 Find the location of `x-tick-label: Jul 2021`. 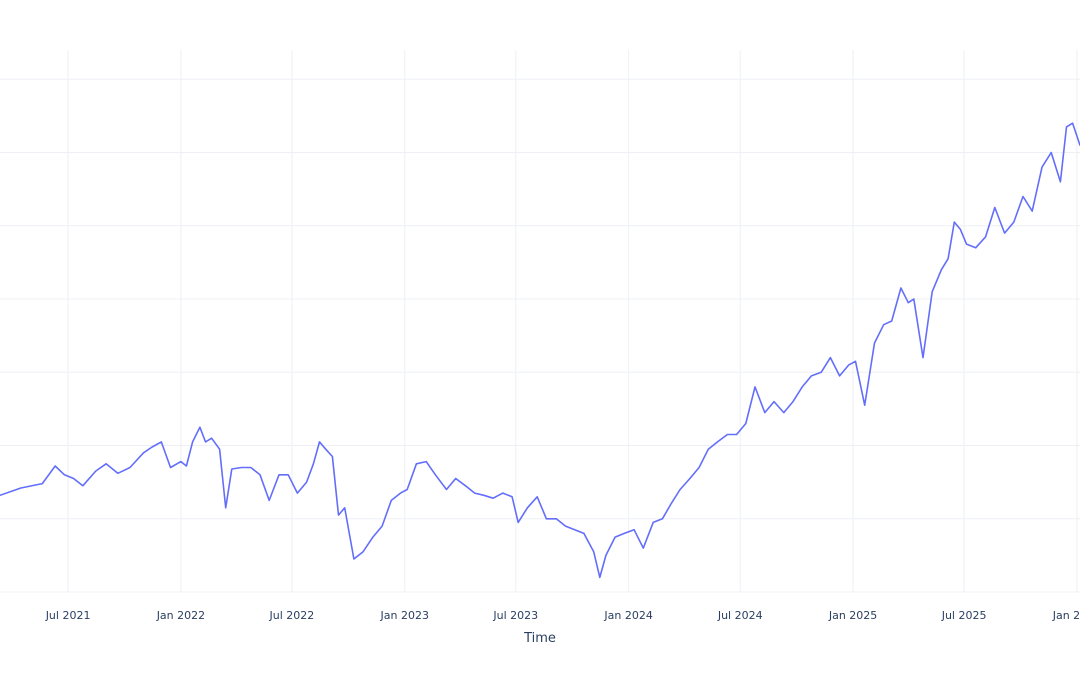

x-tick-label: Jul 2021 is located at coordinates (68, 615).